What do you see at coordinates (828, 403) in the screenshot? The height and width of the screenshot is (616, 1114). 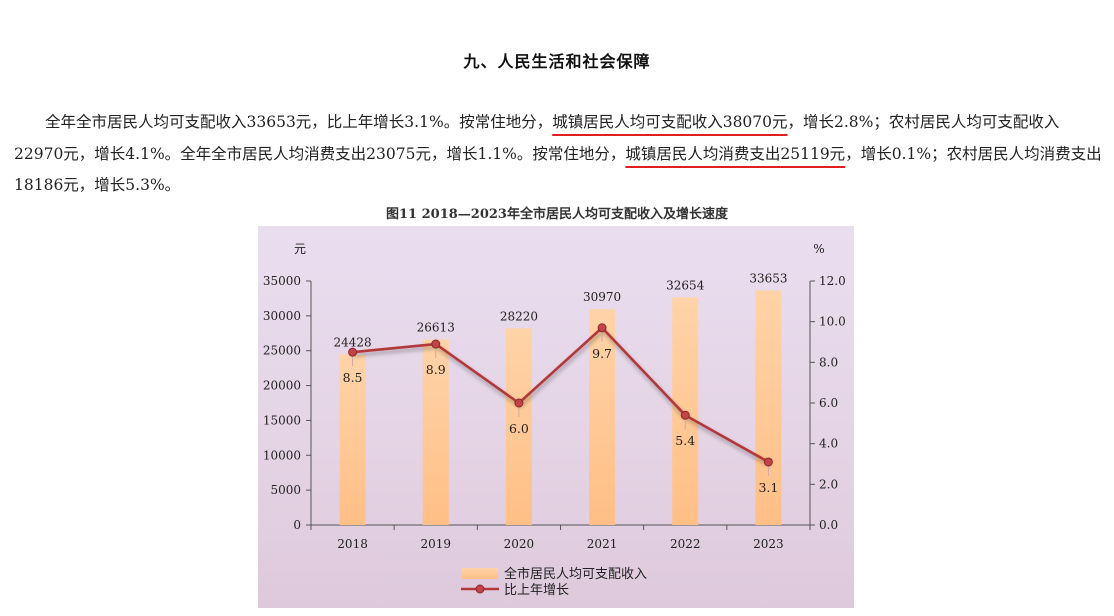 I see `right-tick-label: 6.0` at bounding box center [828, 403].